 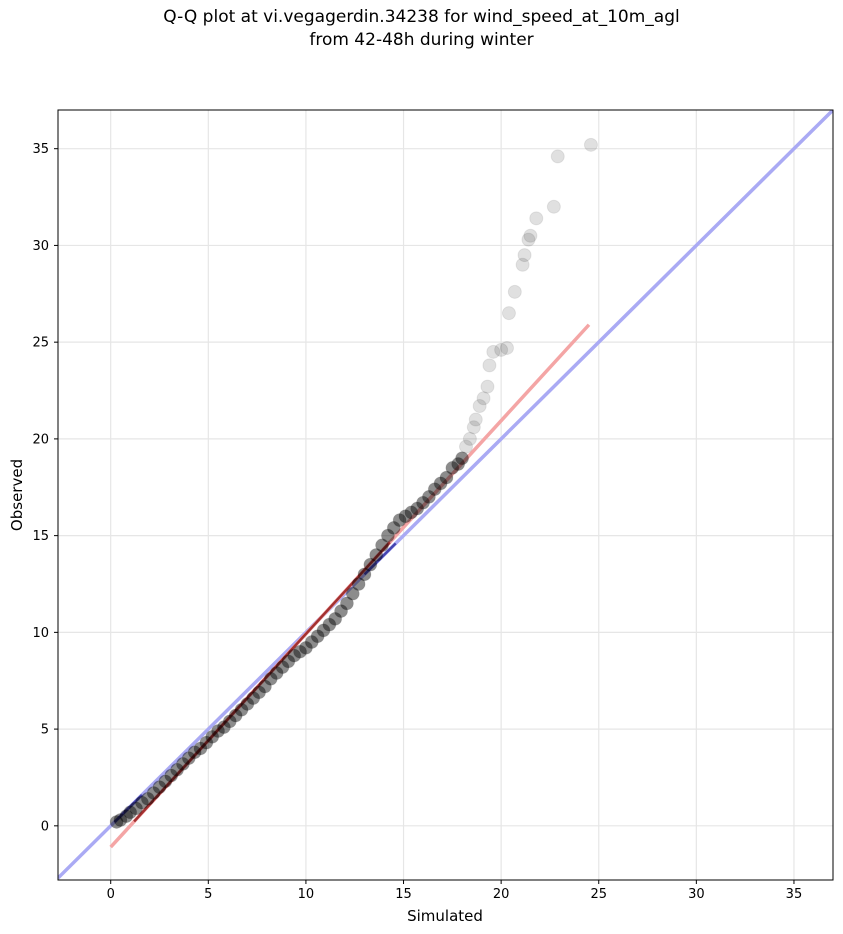 I want to click on y-tick-label: 5, so click(x=45, y=730).